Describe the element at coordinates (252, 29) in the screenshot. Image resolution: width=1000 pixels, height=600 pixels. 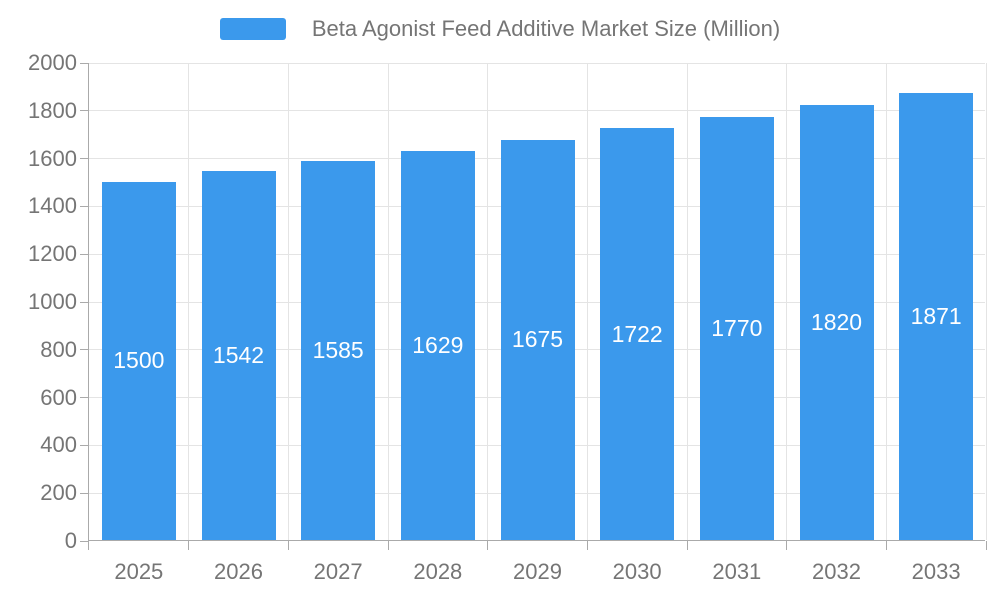
I see `legend-swatch` at that location.